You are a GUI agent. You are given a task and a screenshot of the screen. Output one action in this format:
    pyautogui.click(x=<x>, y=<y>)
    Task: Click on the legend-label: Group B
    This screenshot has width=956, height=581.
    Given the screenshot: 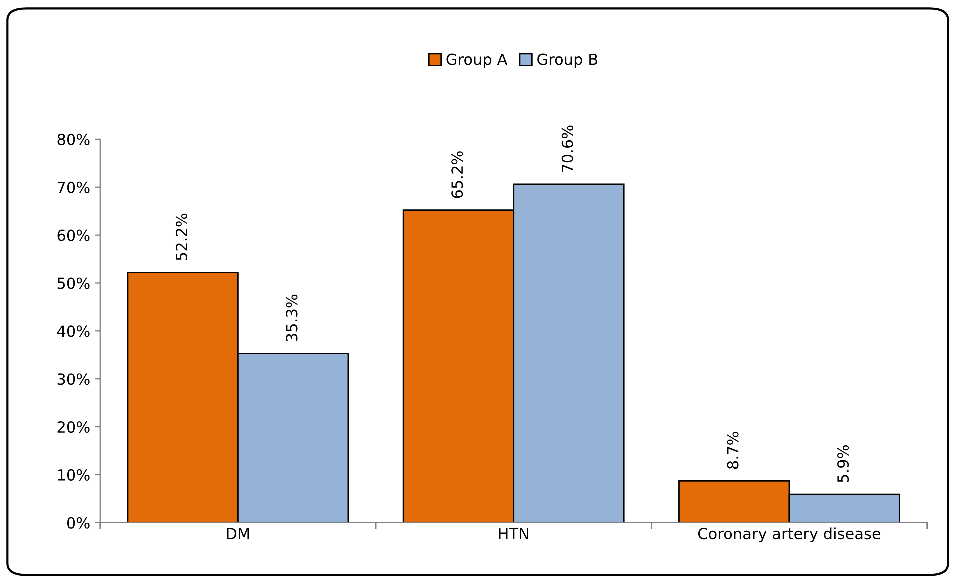 What is the action you would take?
    pyautogui.click(x=568, y=61)
    